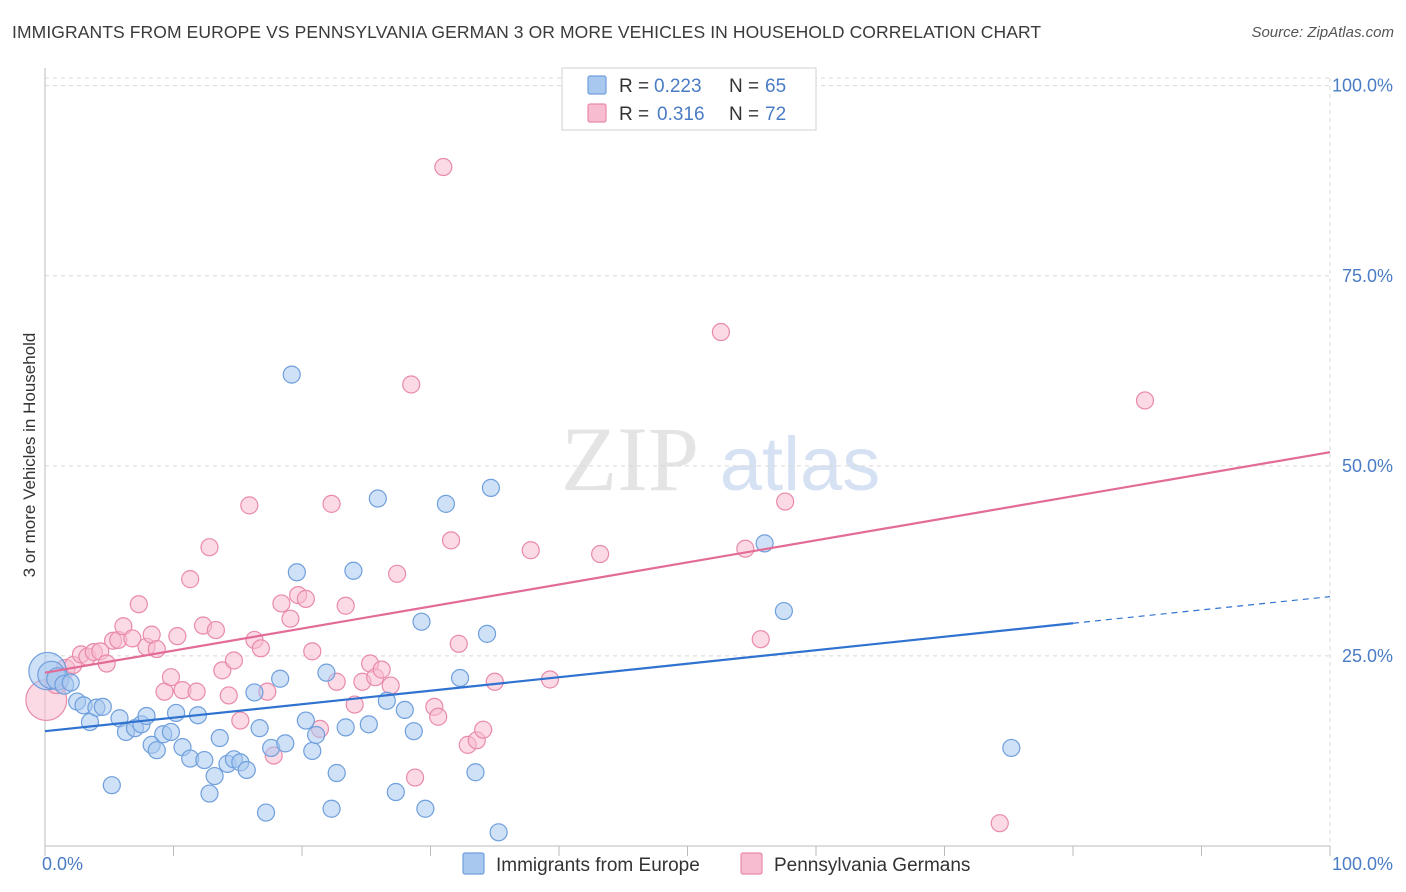 This screenshot has height=892, width=1406. I want to click on legend-n-value-pink: 72, so click(775, 114).